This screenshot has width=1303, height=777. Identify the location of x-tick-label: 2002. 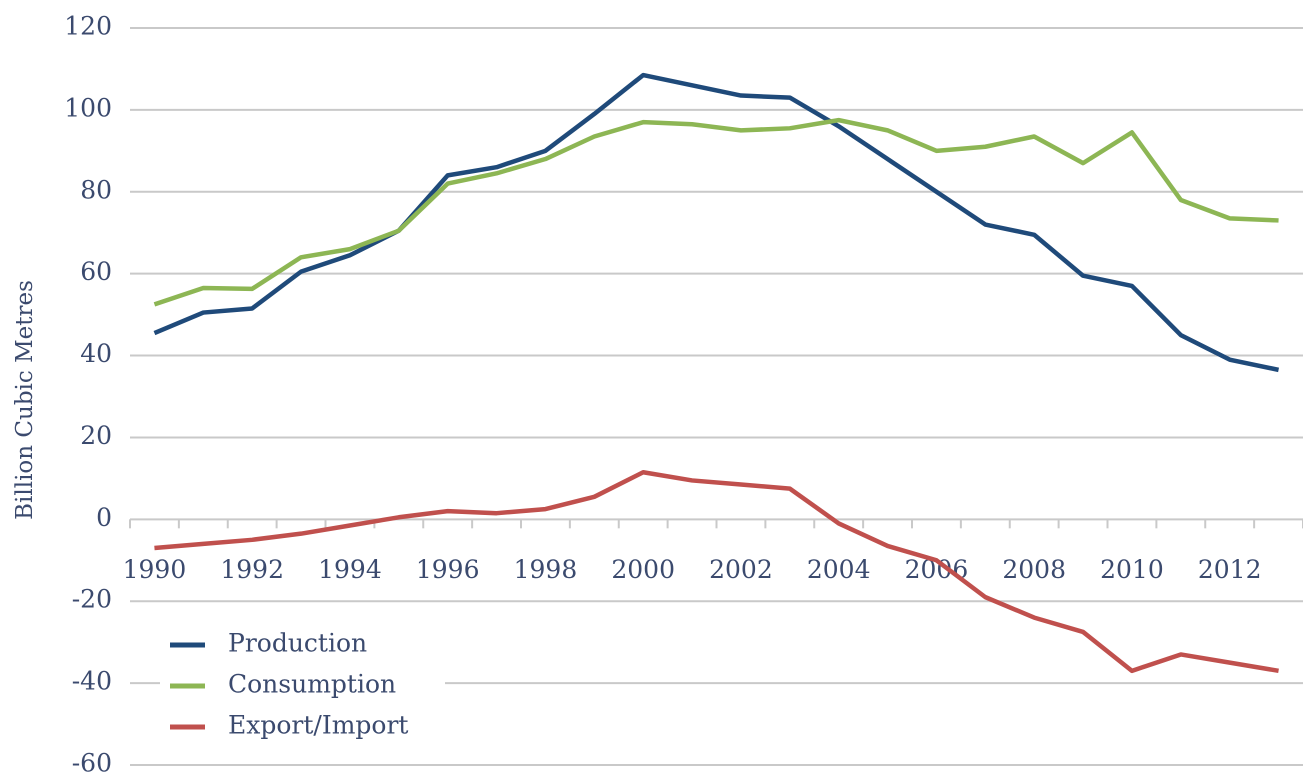
(741, 569).